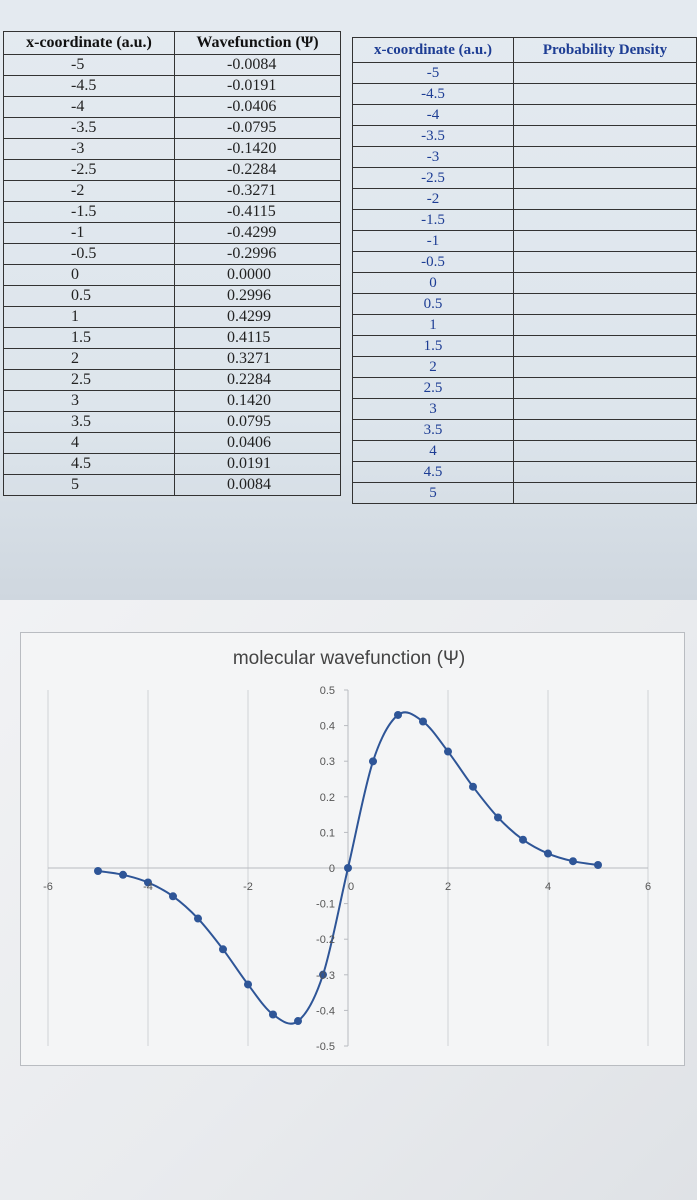 The image size is (697, 1200). I want to click on table-header-row: x-coordinate (a.u.) Wavefunction (Ψ), so click(172, 43).